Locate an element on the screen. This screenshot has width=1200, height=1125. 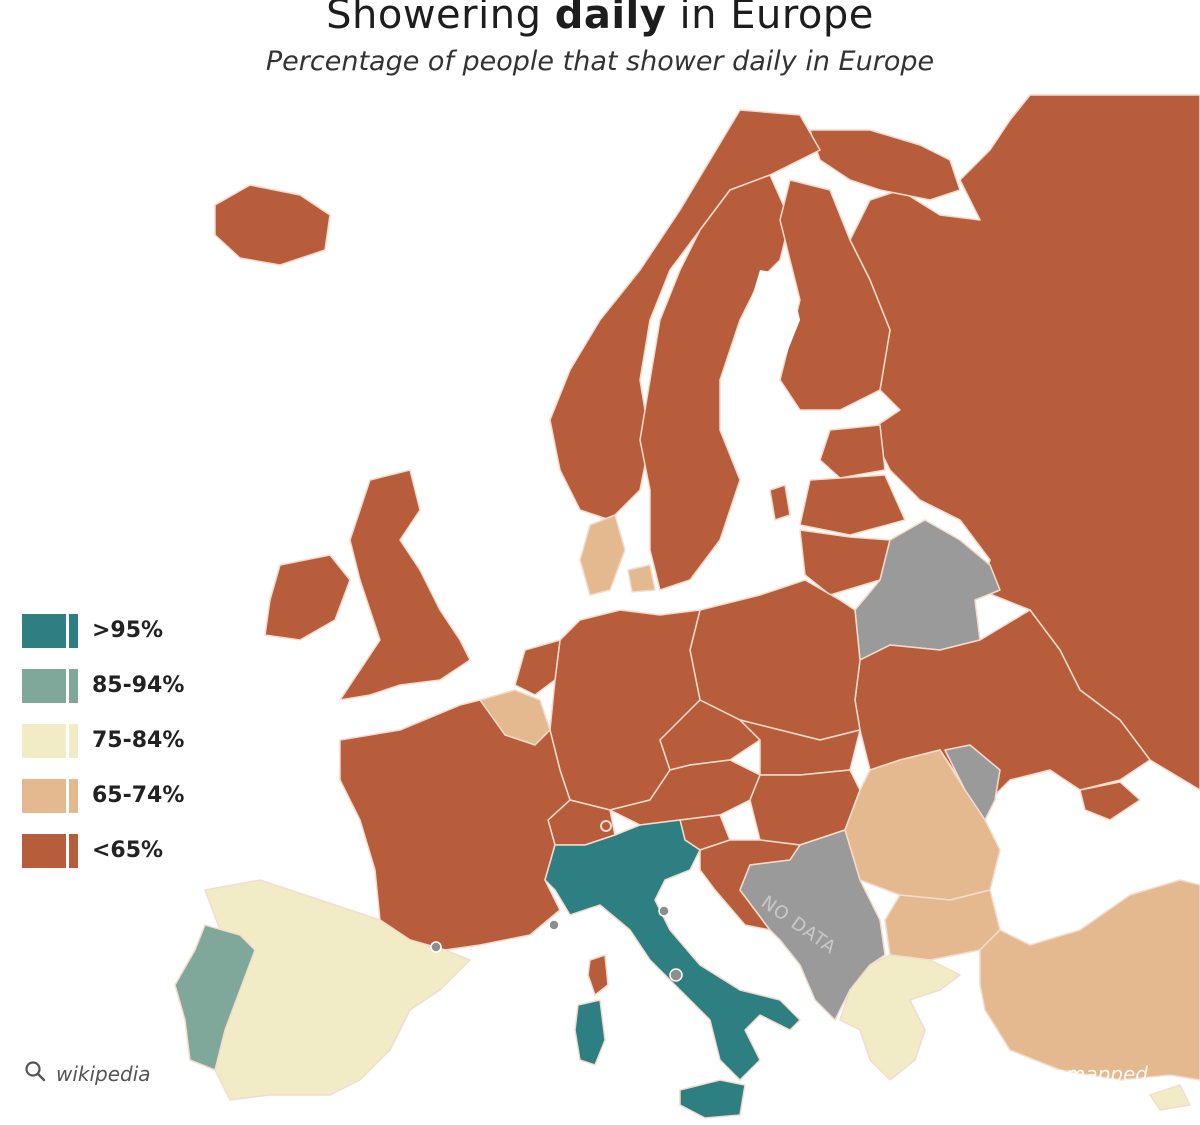
credit-label: @geomapped is located at coordinates (1078, 1074).